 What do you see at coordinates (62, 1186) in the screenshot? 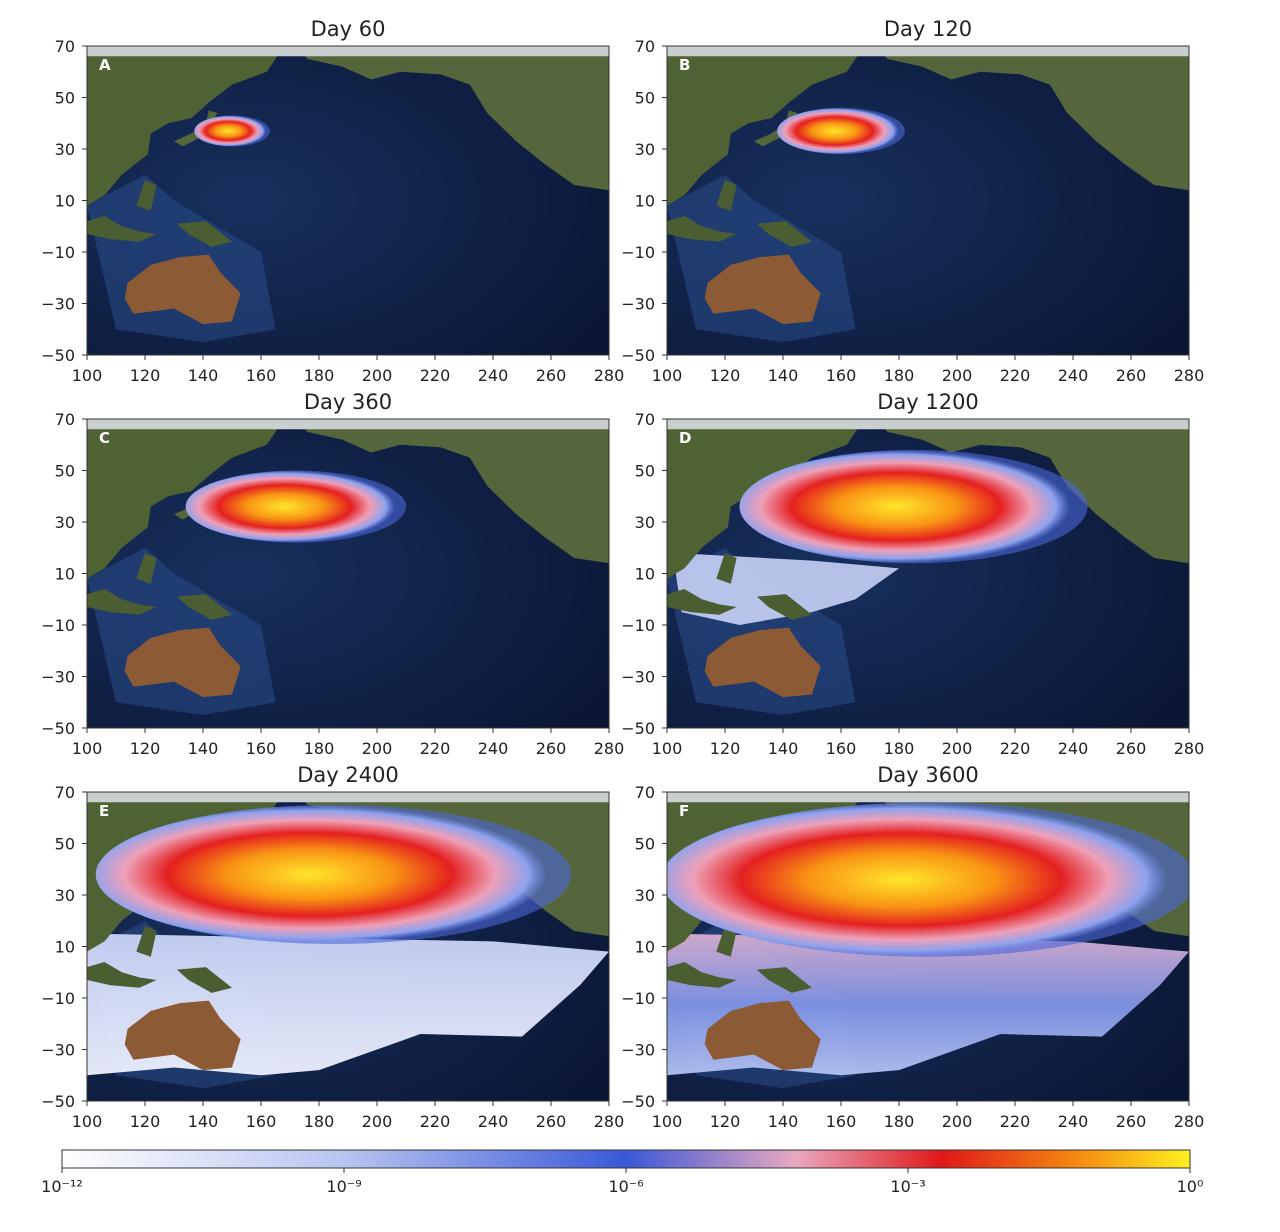
I see `colorbar-tick-label: 10⁻¹²` at bounding box center [62, 1186].